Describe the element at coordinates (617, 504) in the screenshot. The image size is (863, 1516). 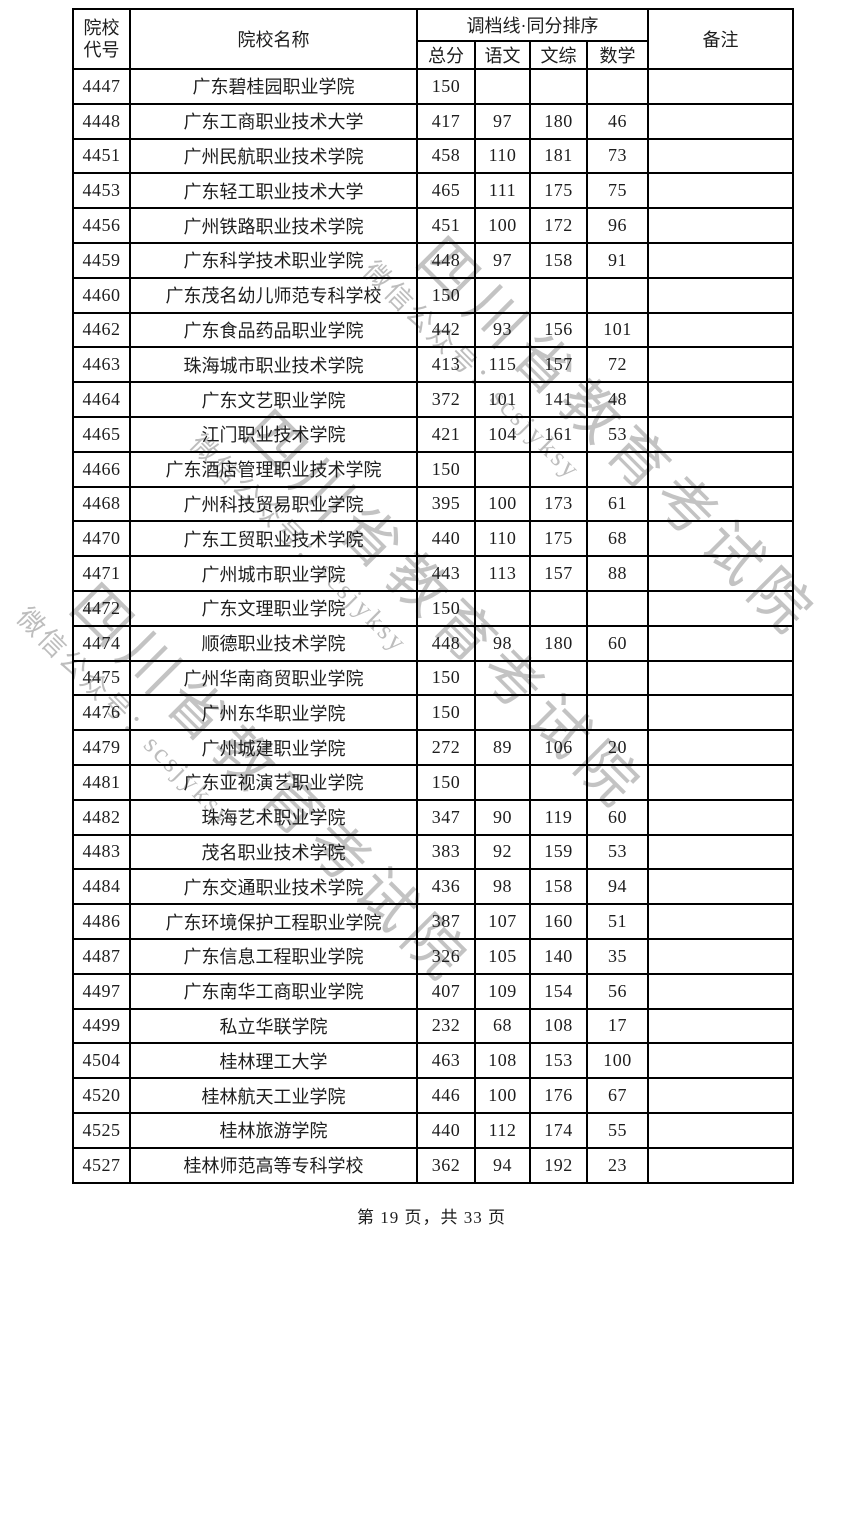
I see `score-math: 61` at that location.